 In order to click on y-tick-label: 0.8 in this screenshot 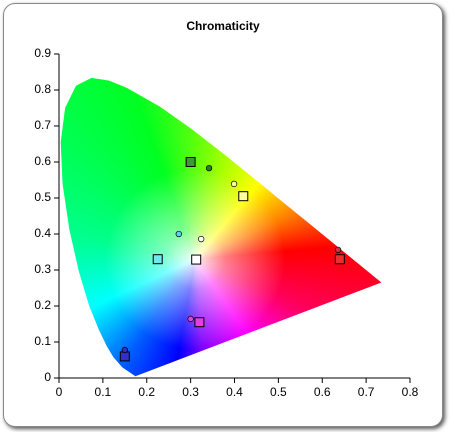, I will do `click(42, 89)`.